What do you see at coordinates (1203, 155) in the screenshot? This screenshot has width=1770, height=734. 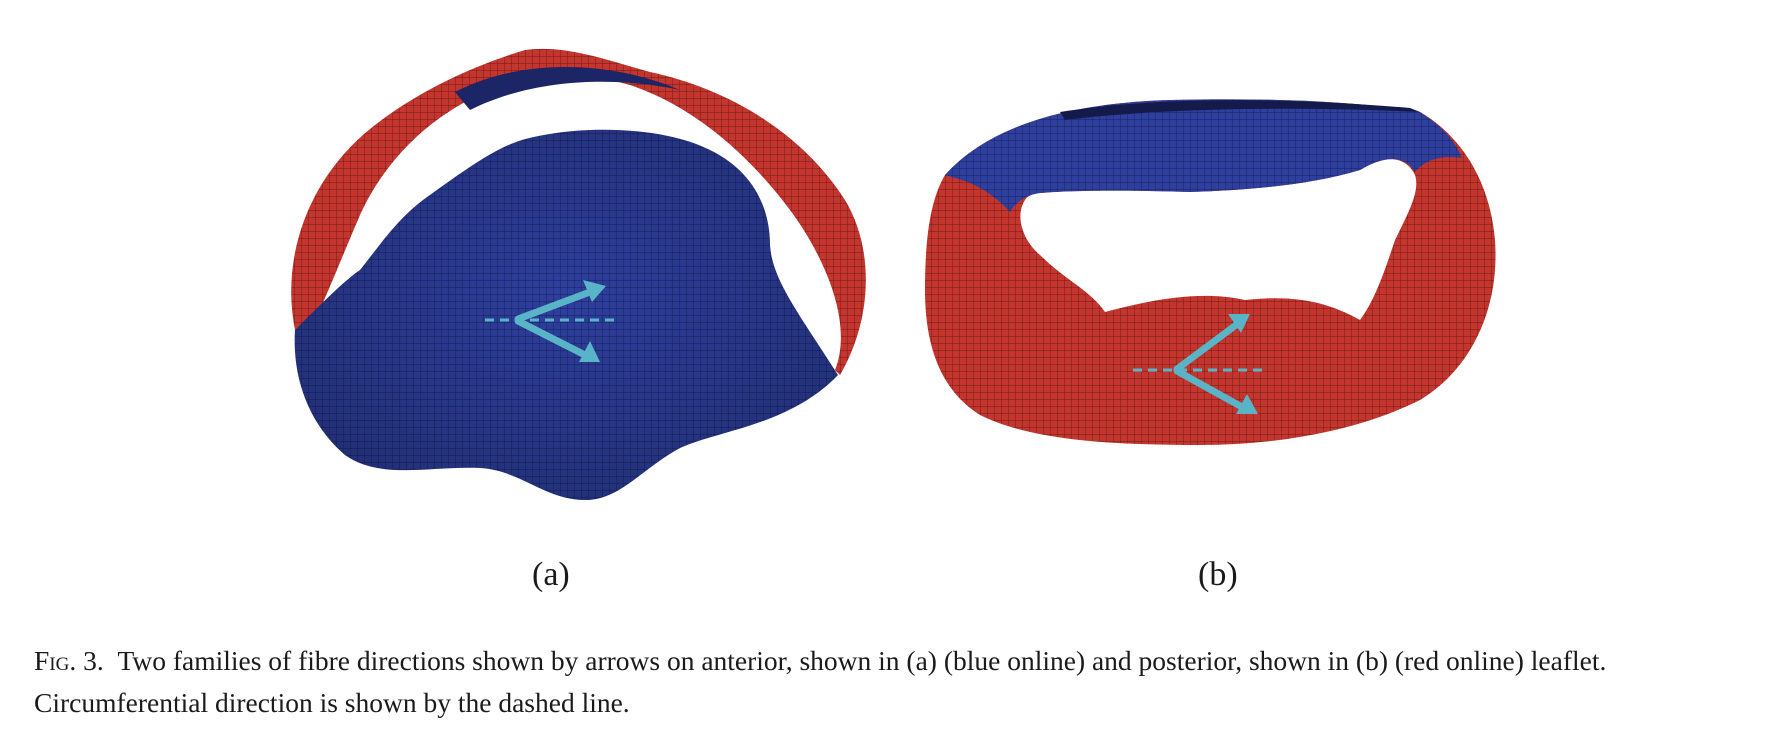 I see `panel-b-ring-blue-band` at bounding box center [1203, 155].